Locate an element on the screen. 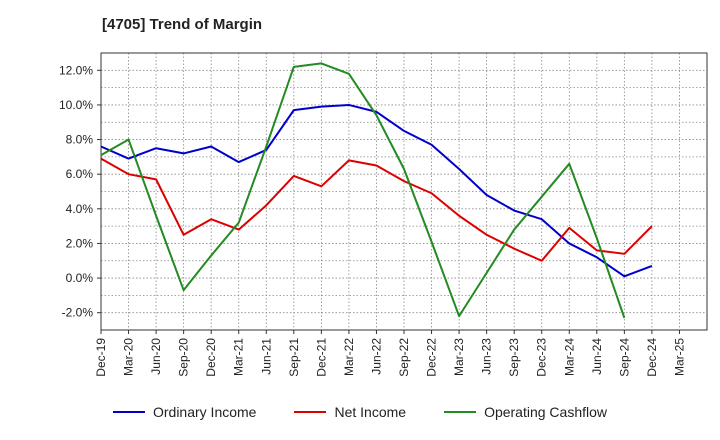  y-tick-label: -2.0% is located at coordinates (78, 313).